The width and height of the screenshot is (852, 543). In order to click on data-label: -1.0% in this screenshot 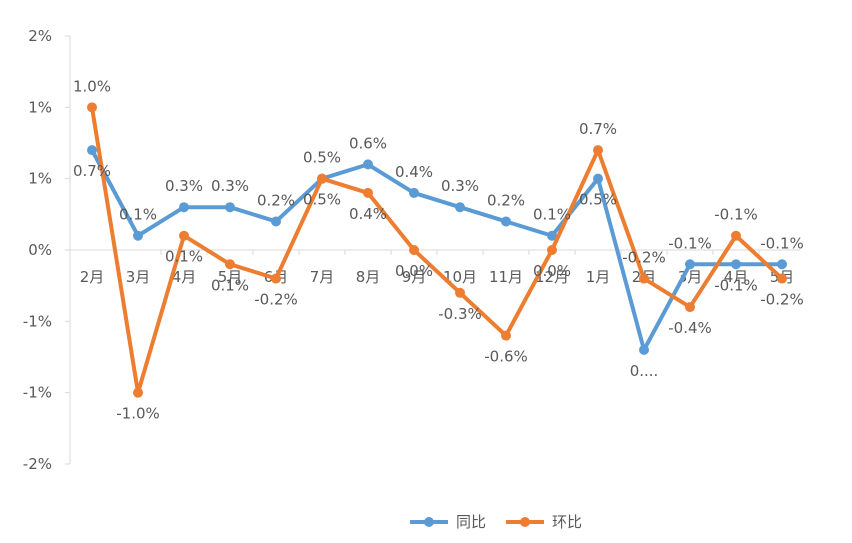, I will do `click(138, 414)`.